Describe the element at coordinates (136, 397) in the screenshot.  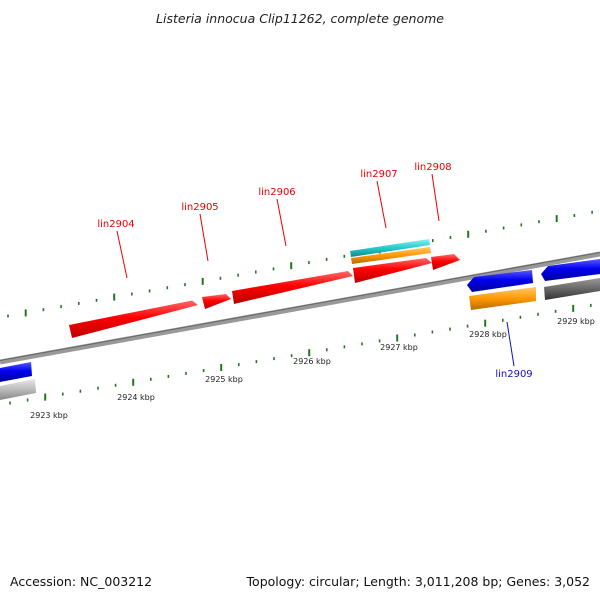
I see `ruler-label-2924: 2924 kbp` at that location.